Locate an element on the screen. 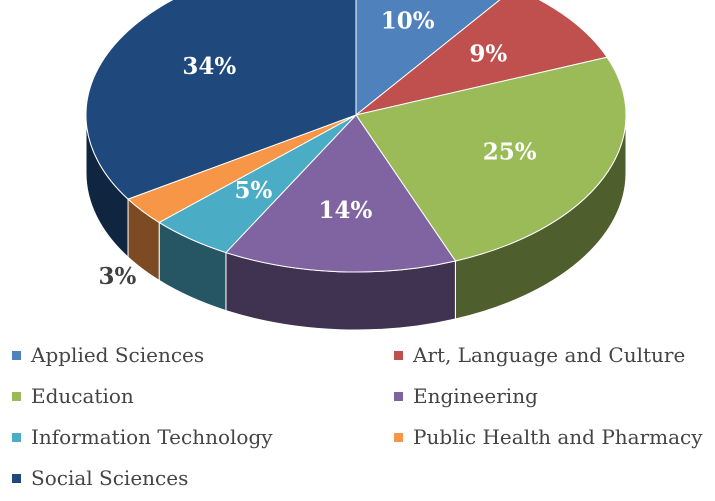 This screenshot has height=501, width=715. legend-label: Education is located at coordinates (82, 396).